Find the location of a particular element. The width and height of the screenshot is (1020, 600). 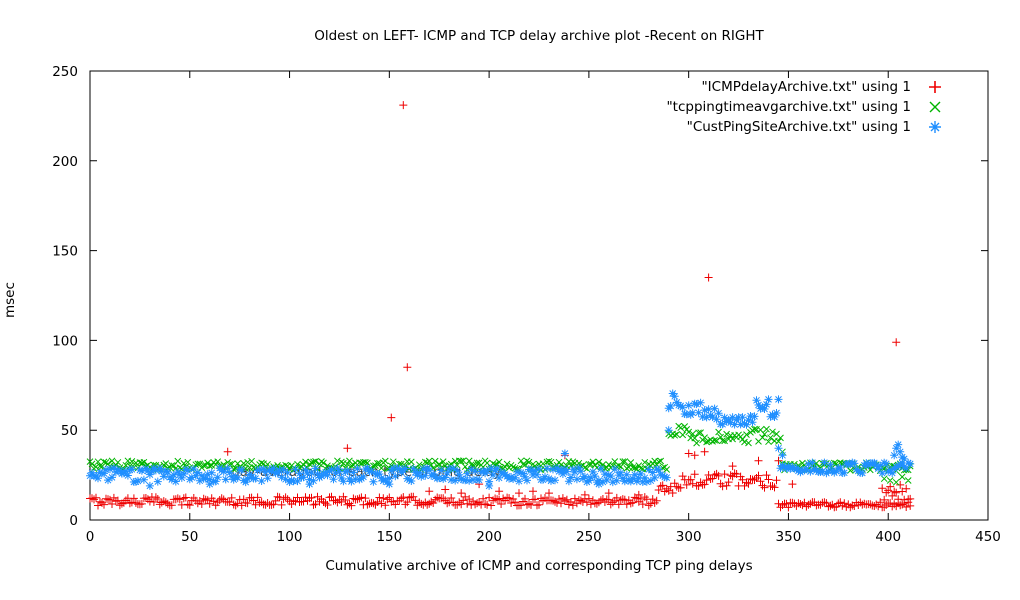

x-tick-label: 100 is located at coordinates (290, 537).